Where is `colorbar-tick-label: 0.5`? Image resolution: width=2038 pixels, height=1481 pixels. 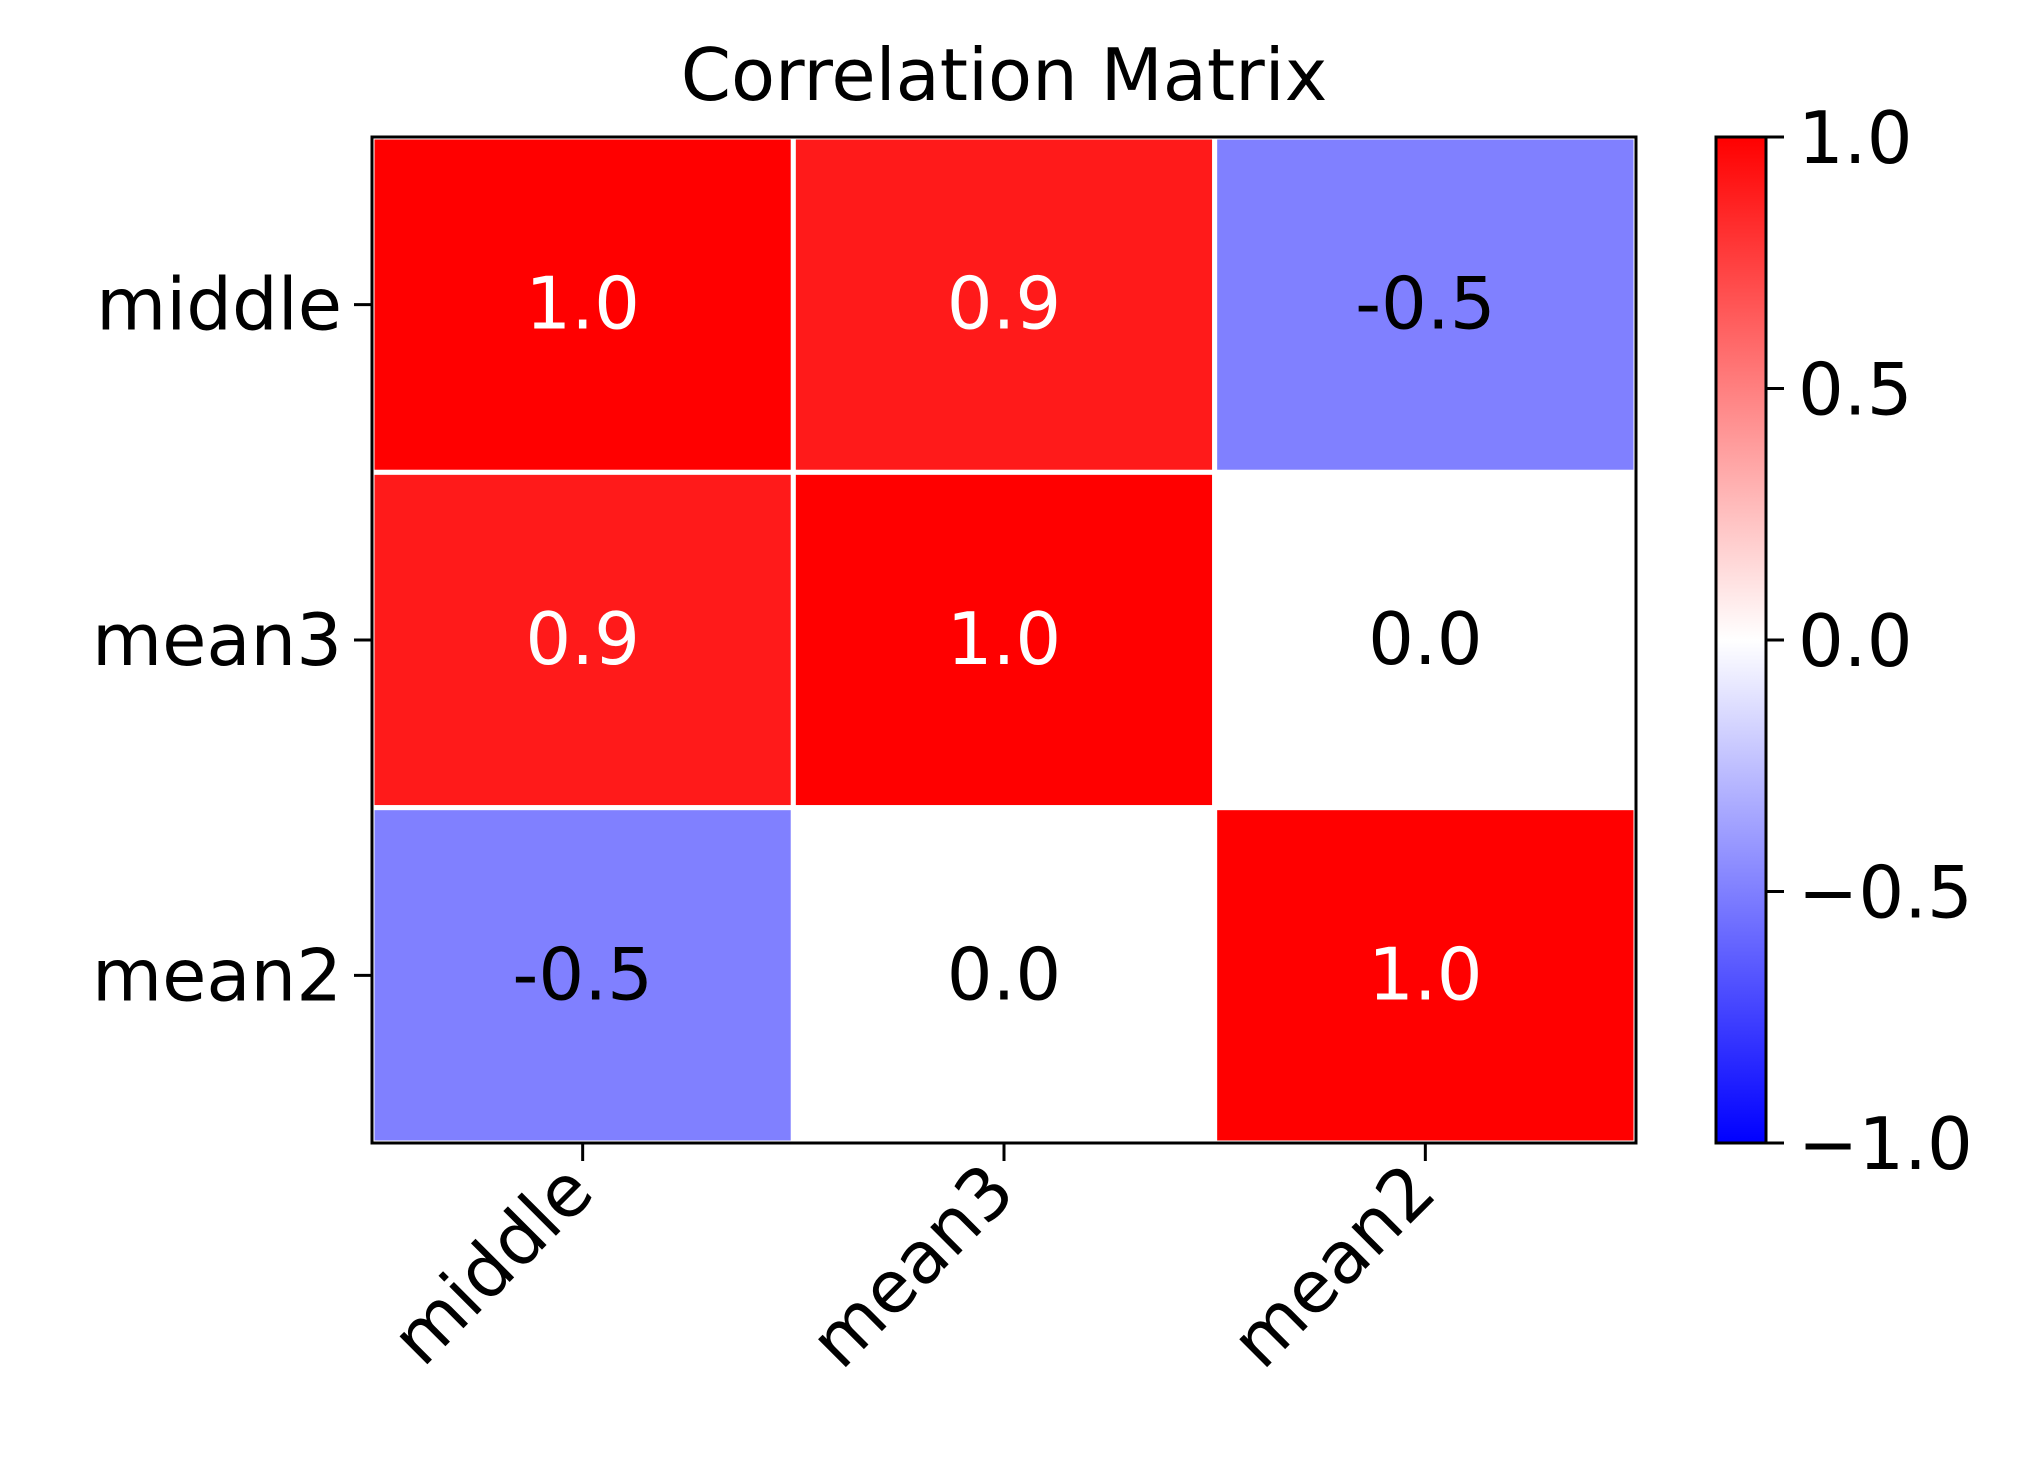 colorbar-tick-label: 0.5 is located at coordinates (1855, 390).